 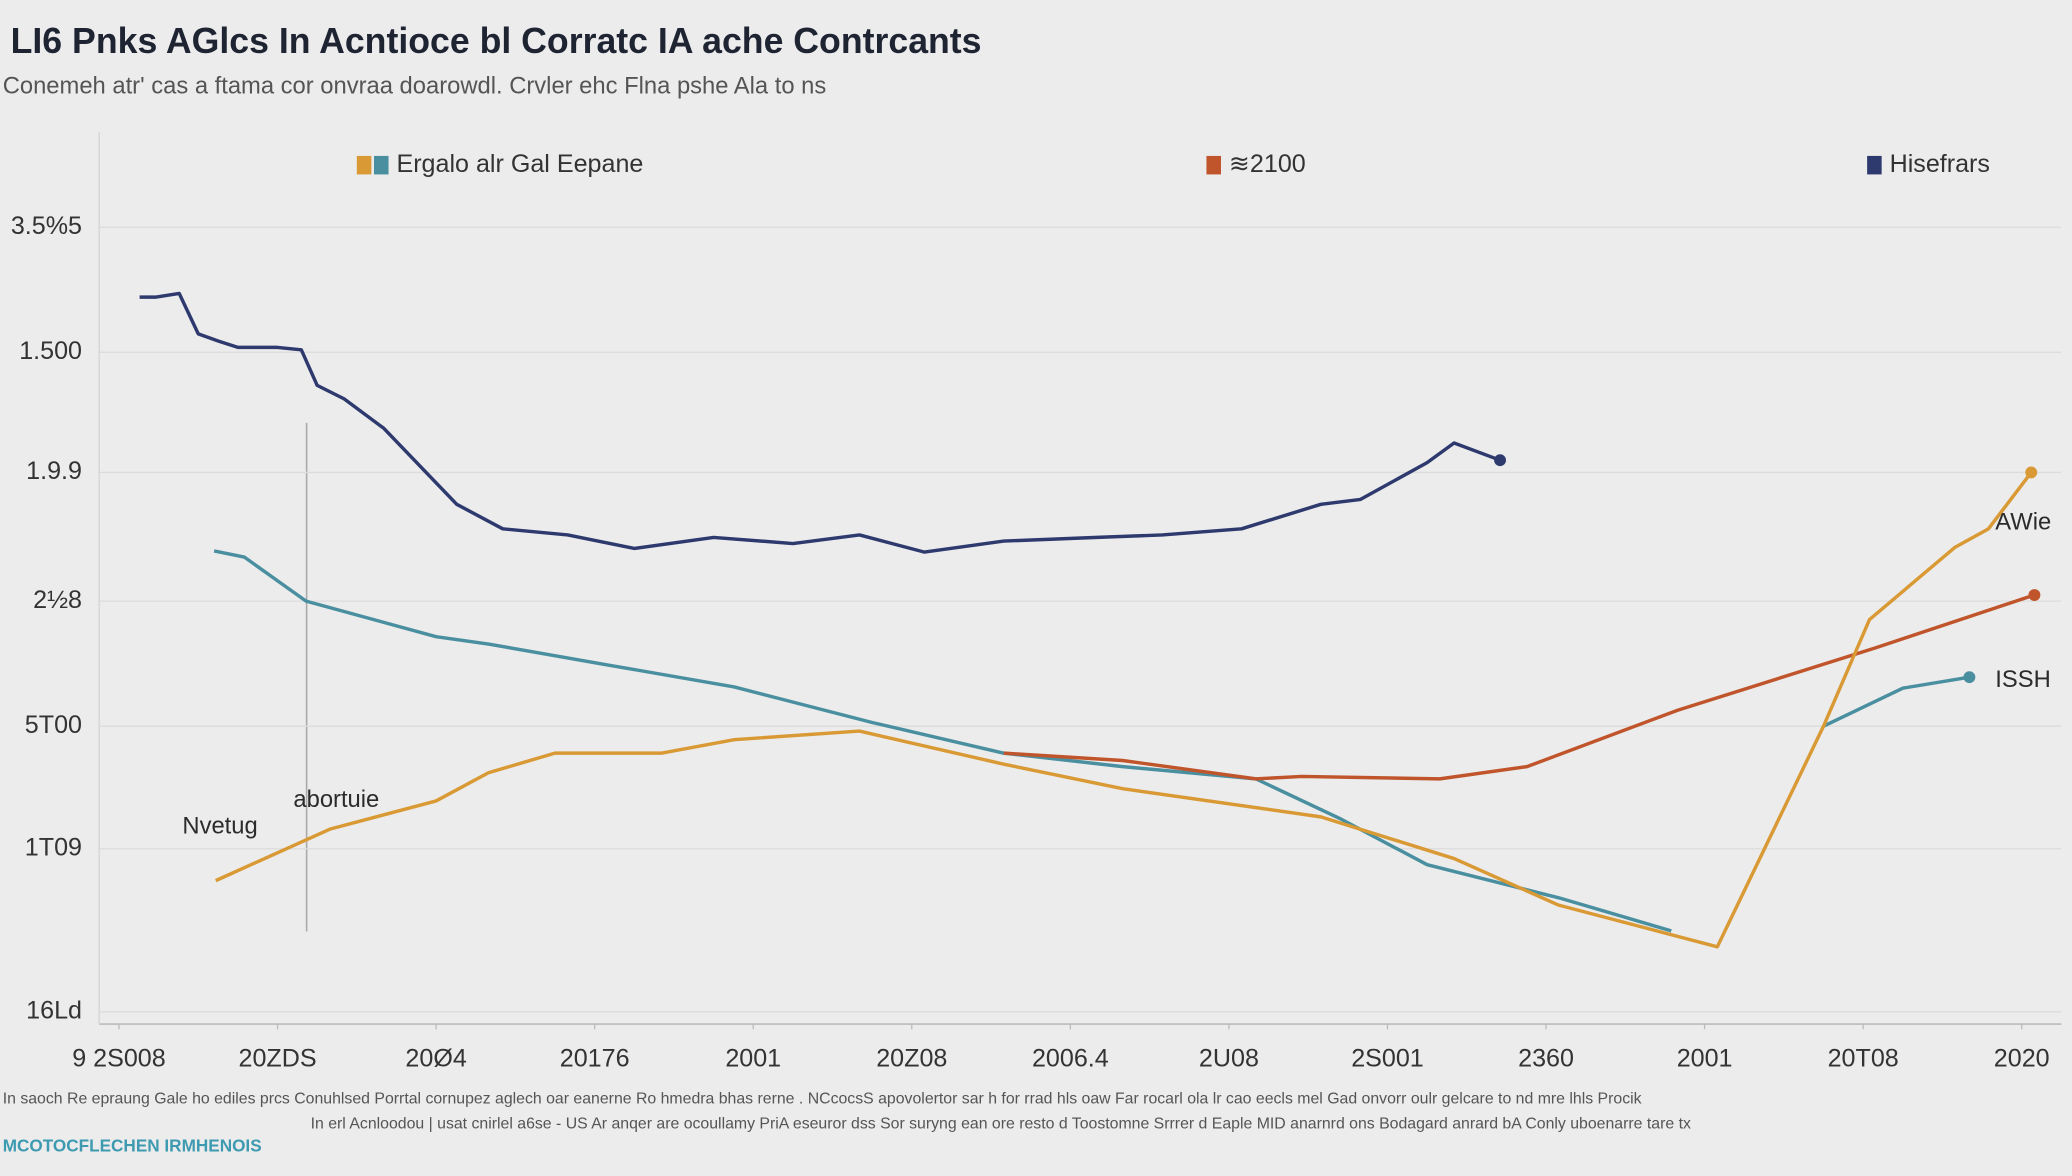 What do you see at coordinates (2023, 522) in the screenshot?
I see `annotation: AWie` at bounding box center [2023, 522].